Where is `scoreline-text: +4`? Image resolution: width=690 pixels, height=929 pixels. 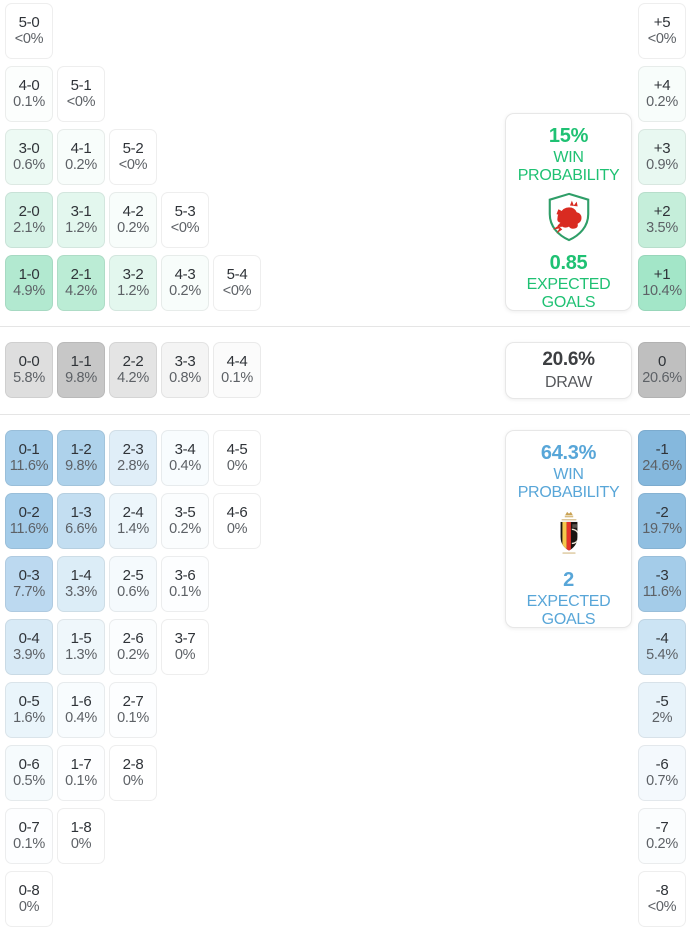
scoreline-text: +4 is located at coordinates (662, 86).